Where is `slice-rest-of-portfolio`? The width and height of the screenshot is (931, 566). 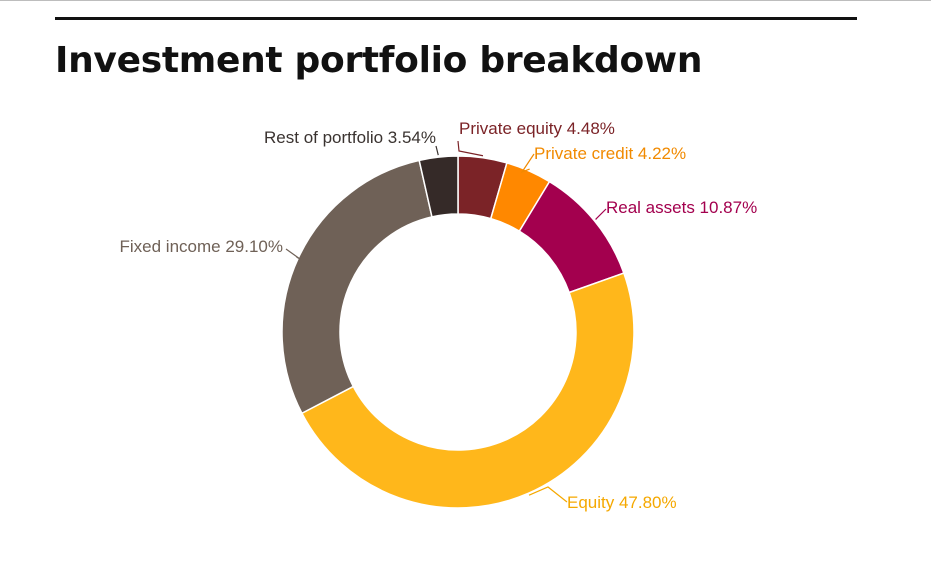
slice-rest-of-portfolio is located at coordinates (438, 186).